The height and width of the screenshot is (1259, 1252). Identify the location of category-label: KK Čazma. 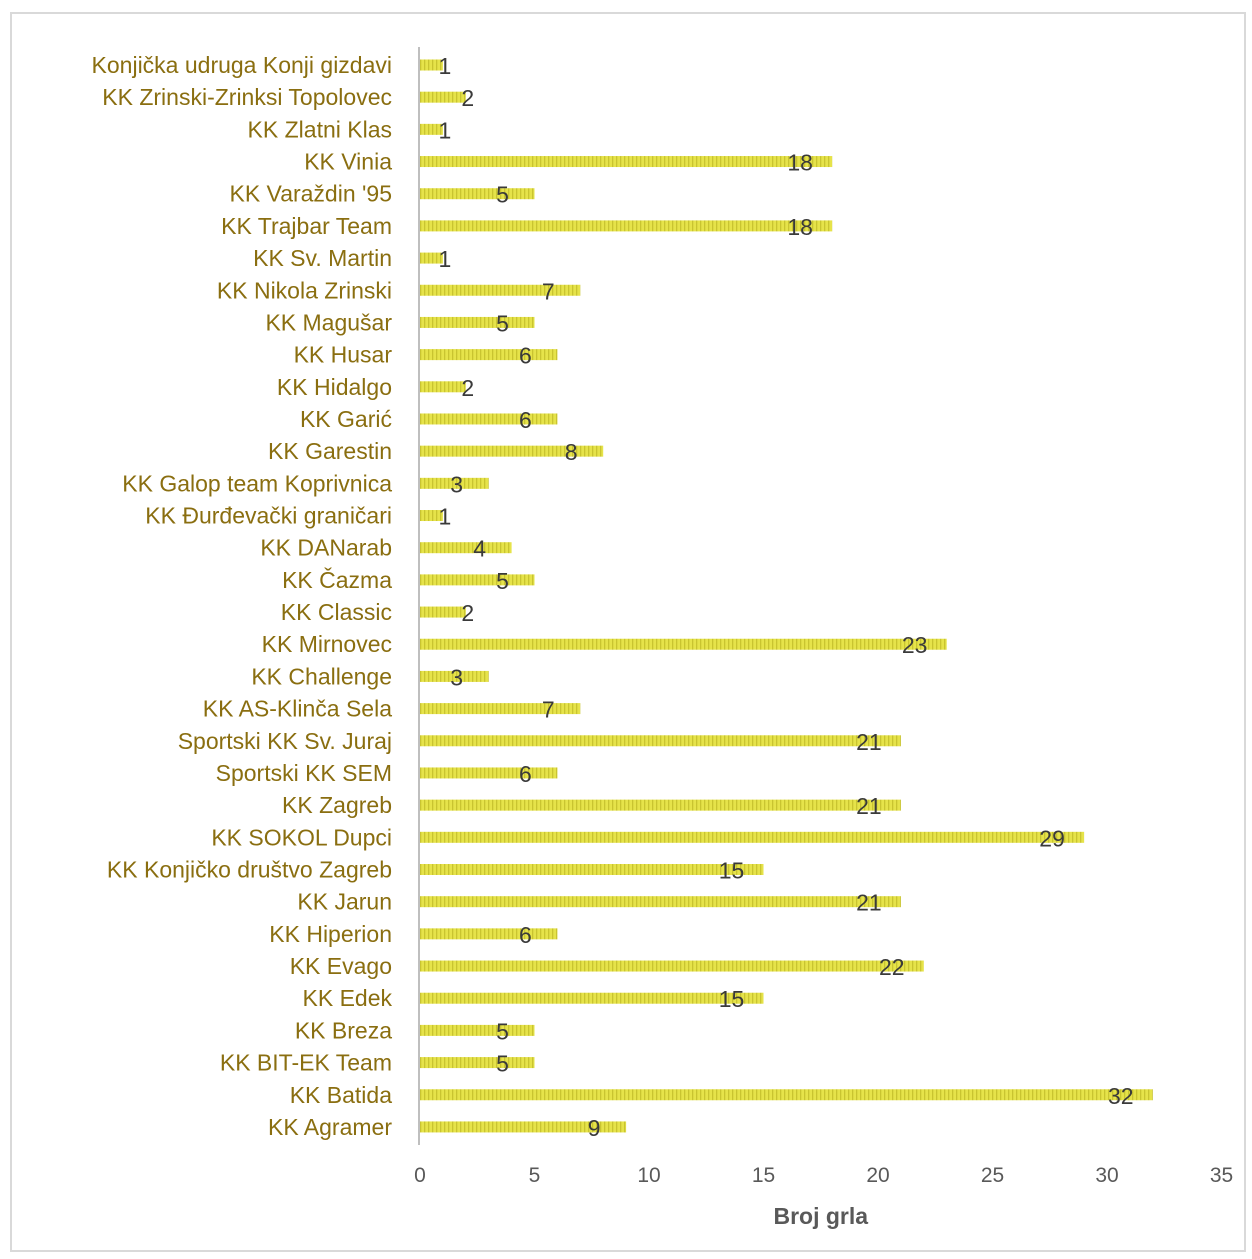
(337, 579).